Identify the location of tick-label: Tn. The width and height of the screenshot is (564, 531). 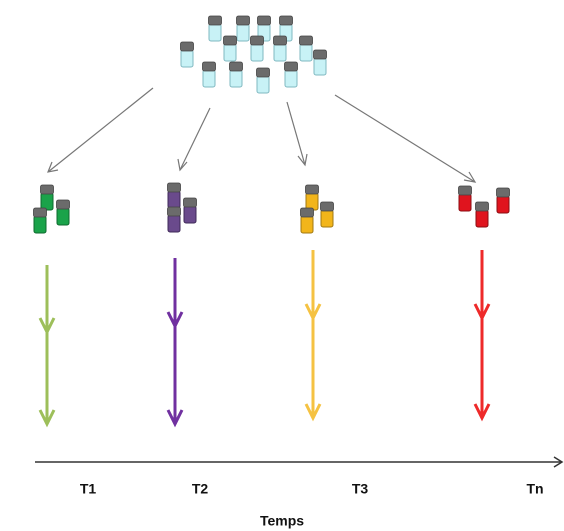
(534, 489).